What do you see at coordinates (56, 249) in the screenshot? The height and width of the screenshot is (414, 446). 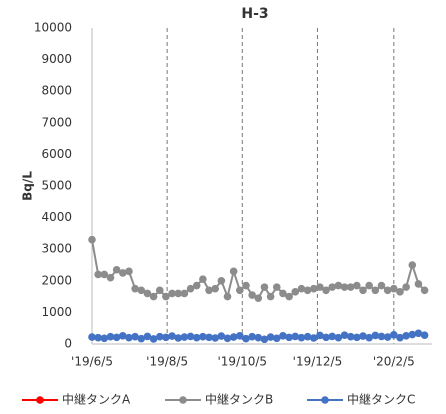 I see `y-tick-label: 3000` at bounding box center [56, 249].